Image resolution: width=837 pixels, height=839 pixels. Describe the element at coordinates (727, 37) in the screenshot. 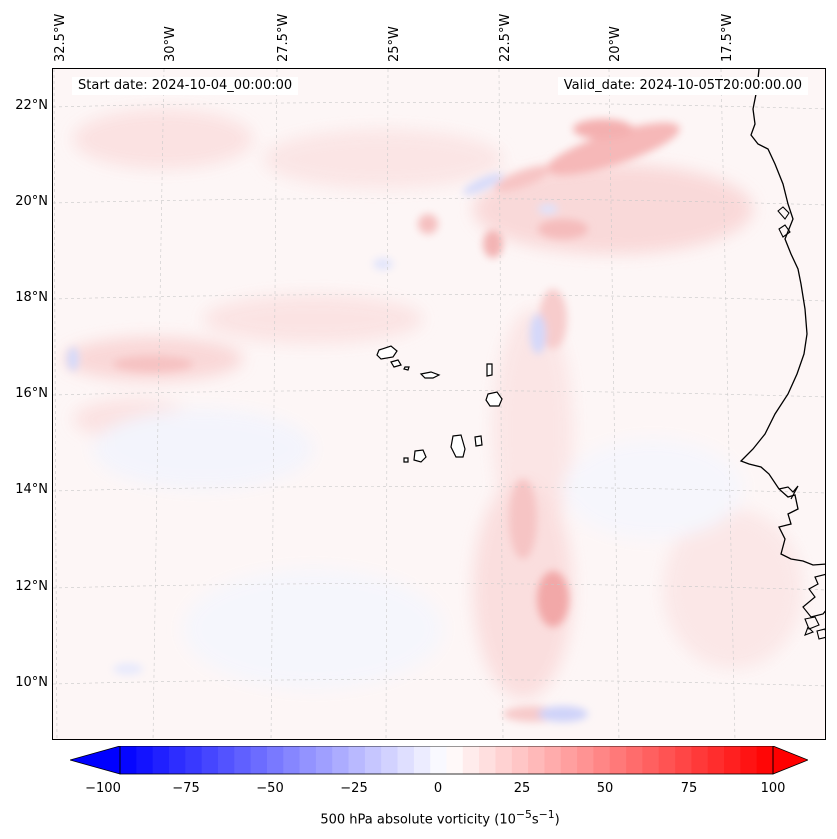

I see `lon-label-17-5w: 17.5°W` at that location.